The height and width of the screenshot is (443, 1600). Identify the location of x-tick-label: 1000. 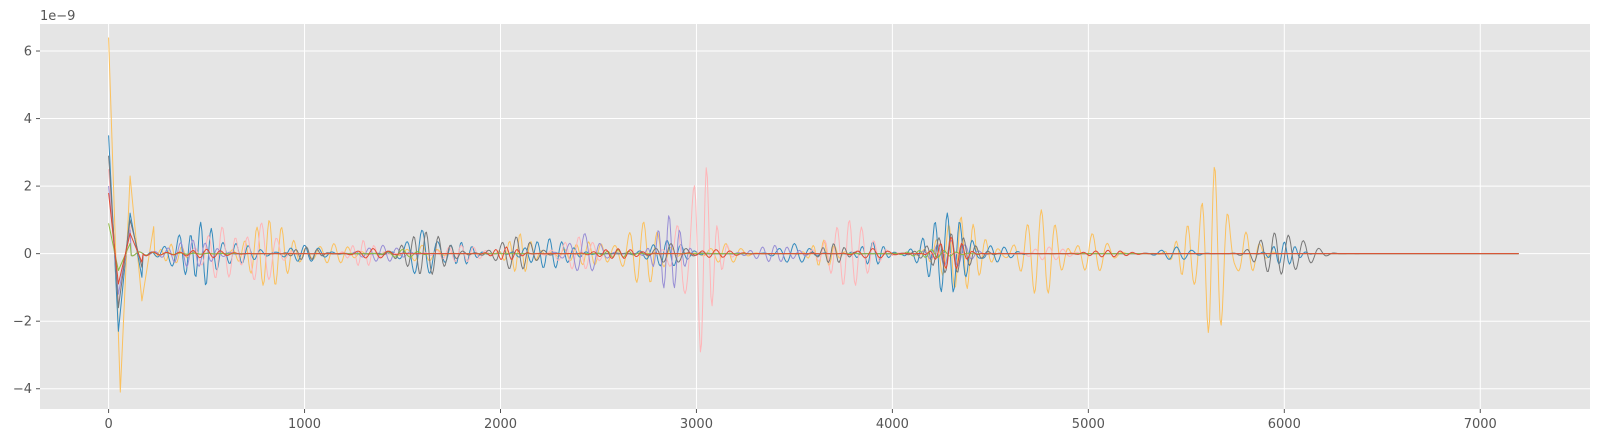
(304, 424).